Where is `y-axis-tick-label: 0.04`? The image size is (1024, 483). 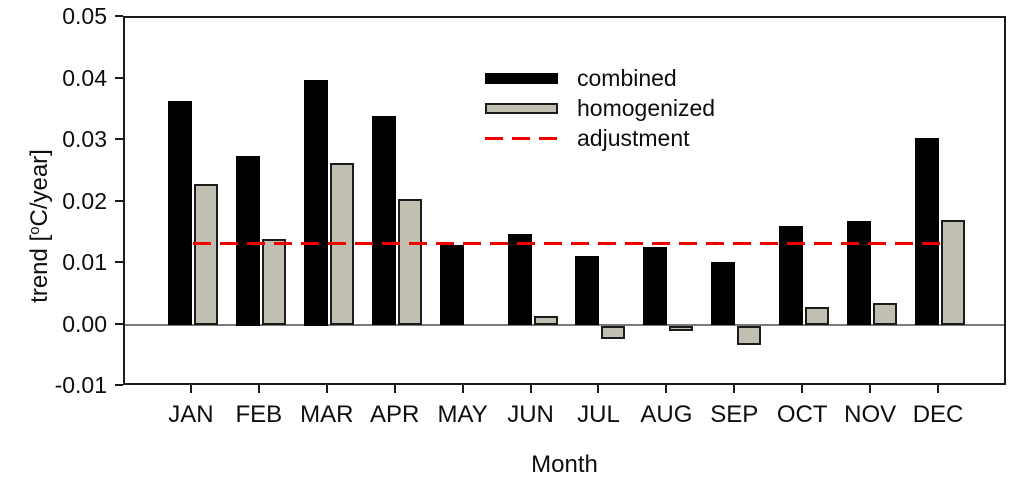
y-axis-tick-label: 0.04 is located at coordinates (84, 77).